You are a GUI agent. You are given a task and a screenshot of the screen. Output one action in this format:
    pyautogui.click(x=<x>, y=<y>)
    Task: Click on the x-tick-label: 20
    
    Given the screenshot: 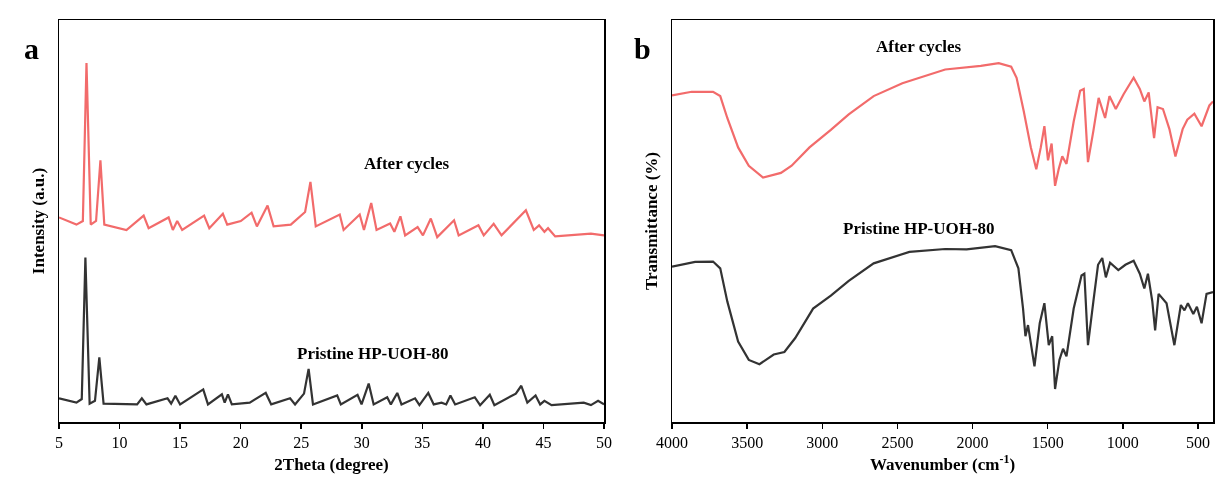 What is the action you would take?
    pyautogui.click(x=240, y=442)
    